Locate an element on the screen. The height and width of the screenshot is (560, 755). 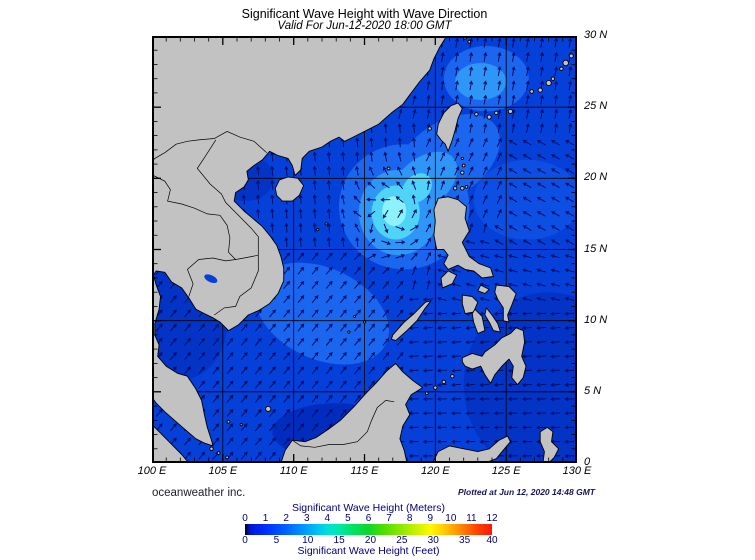
lon-tick-label: 120 E is located at coordinates (435, 471).